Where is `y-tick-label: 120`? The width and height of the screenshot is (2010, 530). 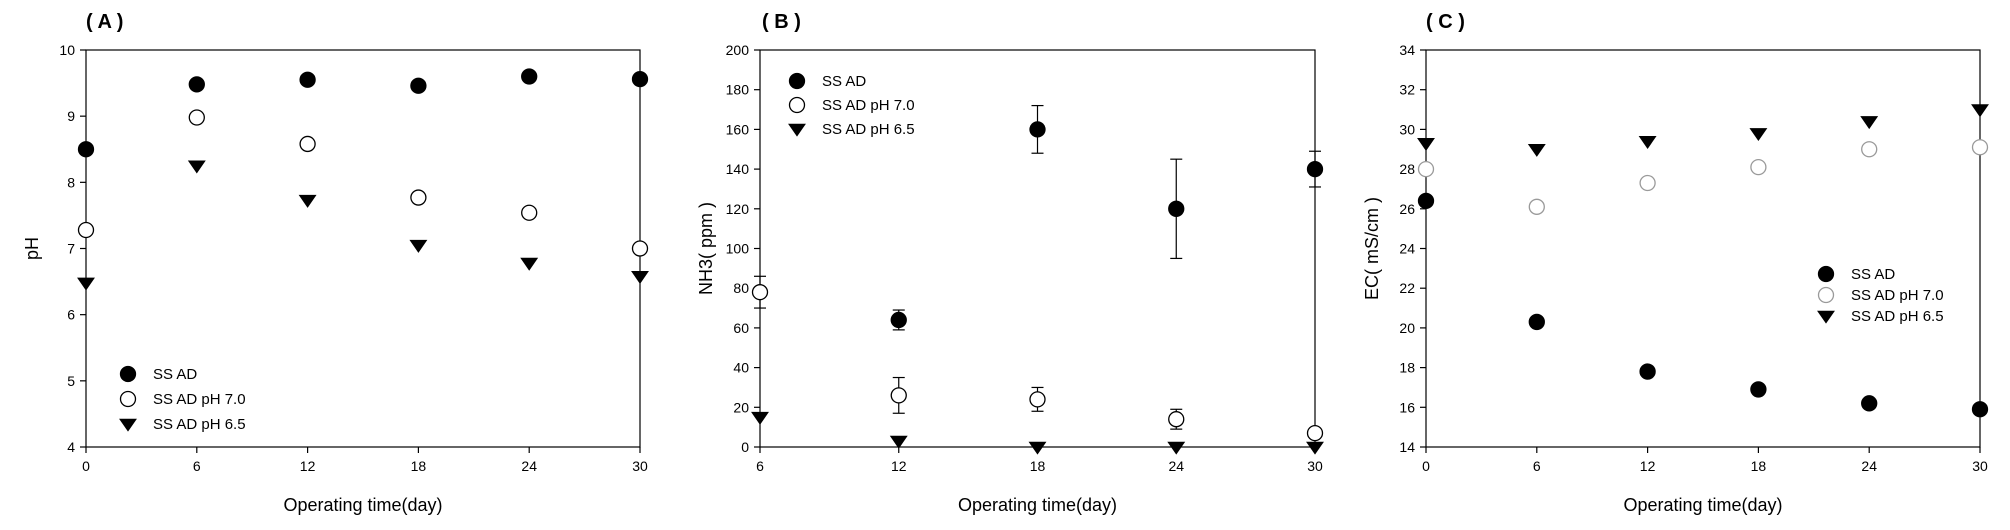
y-tick-label: 120 is located at coordinates (738, 209).